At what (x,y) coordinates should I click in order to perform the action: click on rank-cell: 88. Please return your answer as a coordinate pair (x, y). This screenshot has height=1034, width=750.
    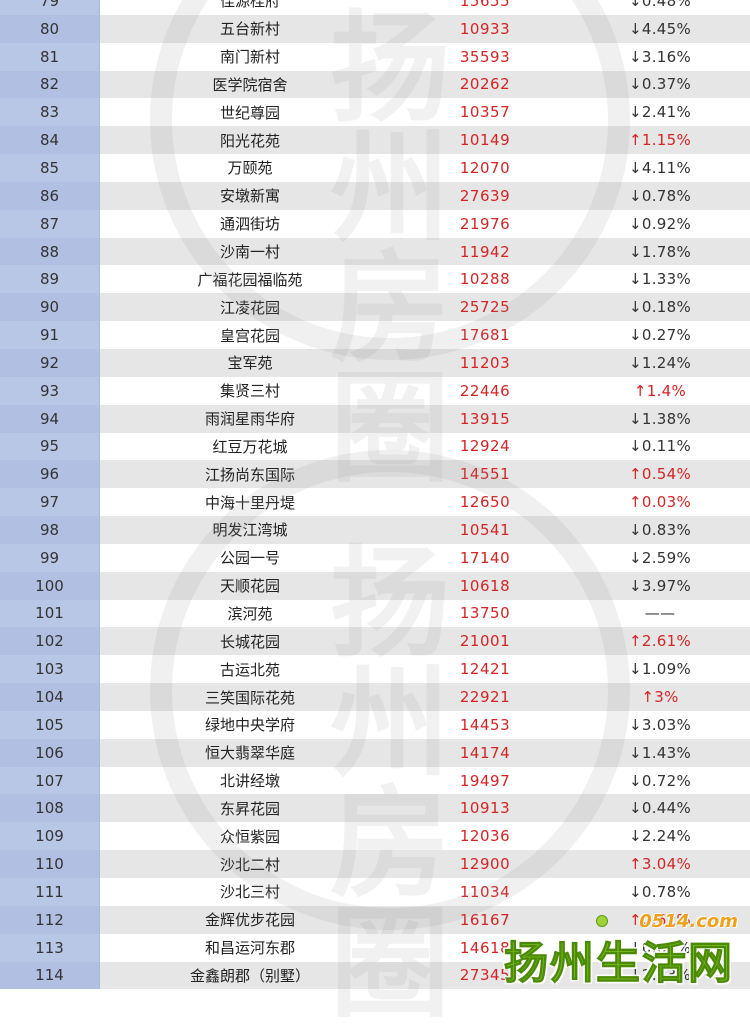
    Looking at the image, I should click on (50, 251).